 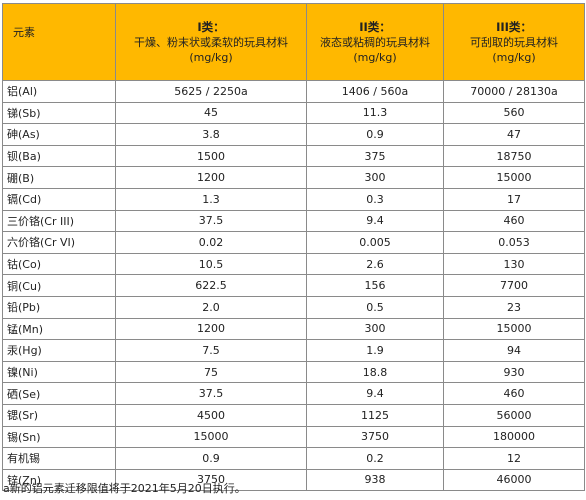 I want to click on table-row: 六价铬(Cr VI) 0.02 0.005 0.053, so click(x=293, y=242).